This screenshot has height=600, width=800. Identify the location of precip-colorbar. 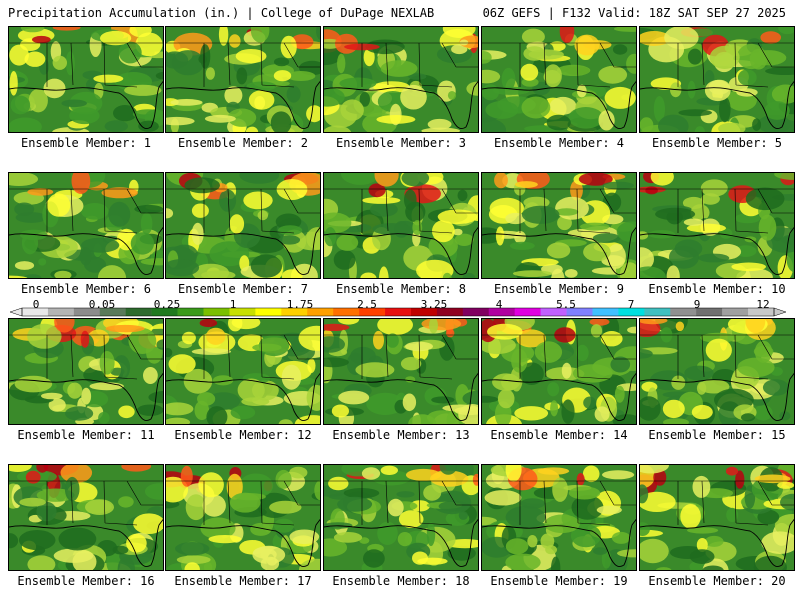
(398, 312).